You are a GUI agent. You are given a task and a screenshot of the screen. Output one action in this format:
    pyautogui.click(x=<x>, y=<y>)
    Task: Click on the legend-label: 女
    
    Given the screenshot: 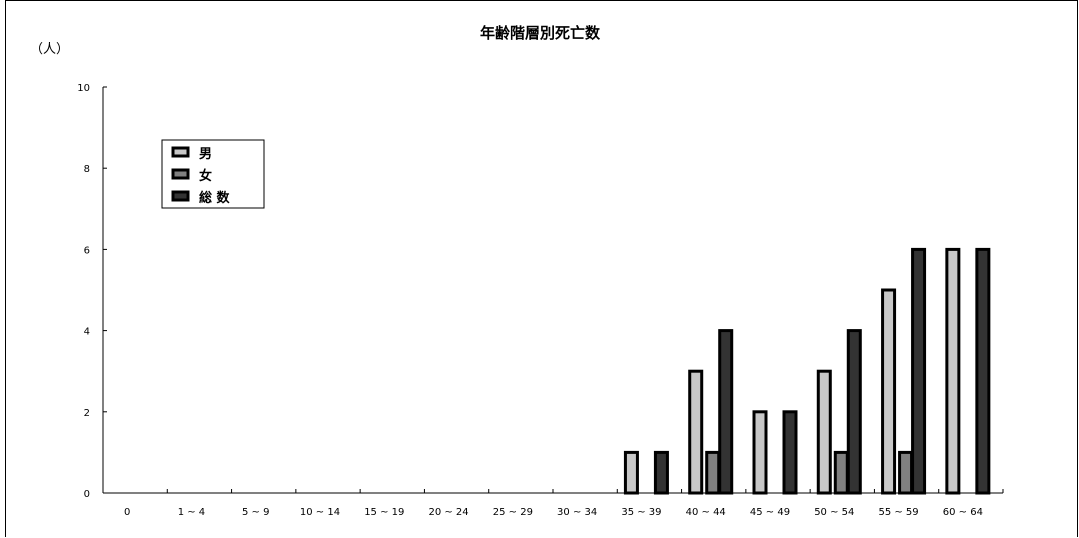 What is the action you would take?
    pyautogui.click(x=205, y=176)
    